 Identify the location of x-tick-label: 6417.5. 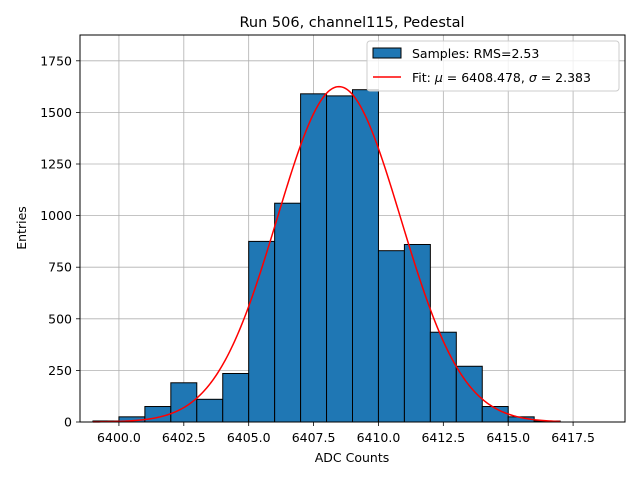
(573, 437).